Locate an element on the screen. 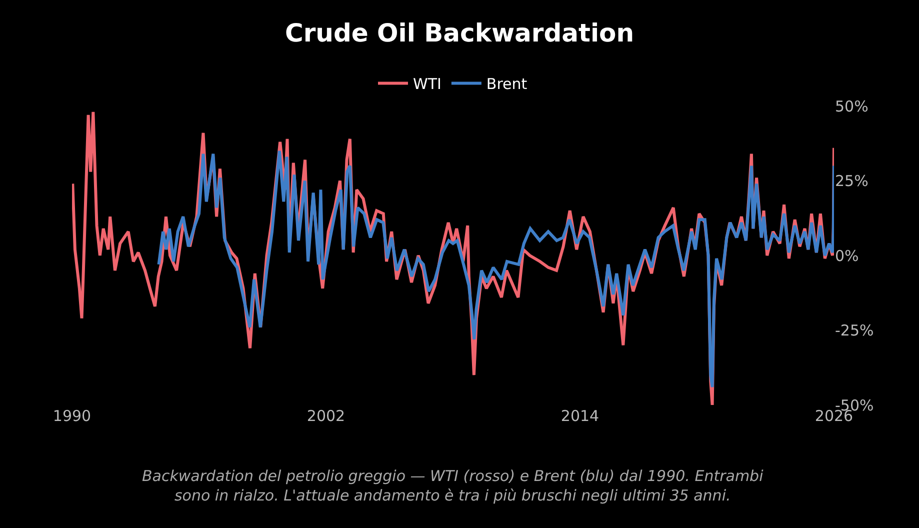 The image size is (919, 528). y-tick-label: 0% is located at coordinates (847, 255).